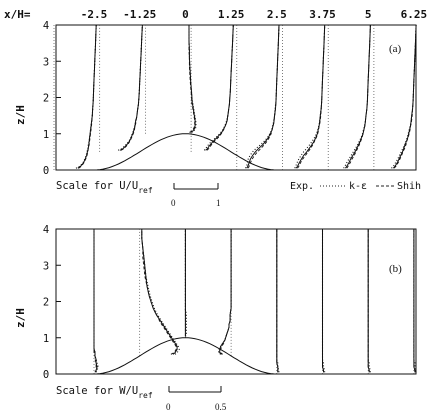  Describe the element at coordinates (145, 395) in the screenshot. I see `scale-b-subscript: ref` at that location.